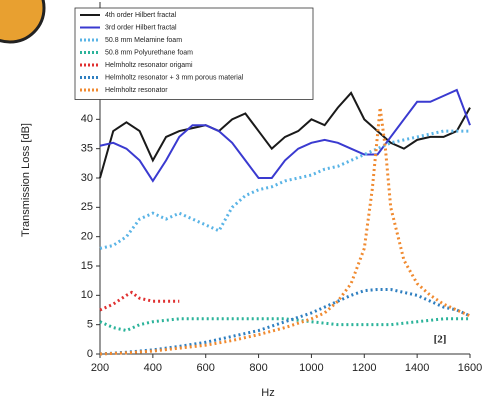 The height and width of the screenshot is (410, 484). I want to click on x-tick-label: 1000, so click(311, 368).